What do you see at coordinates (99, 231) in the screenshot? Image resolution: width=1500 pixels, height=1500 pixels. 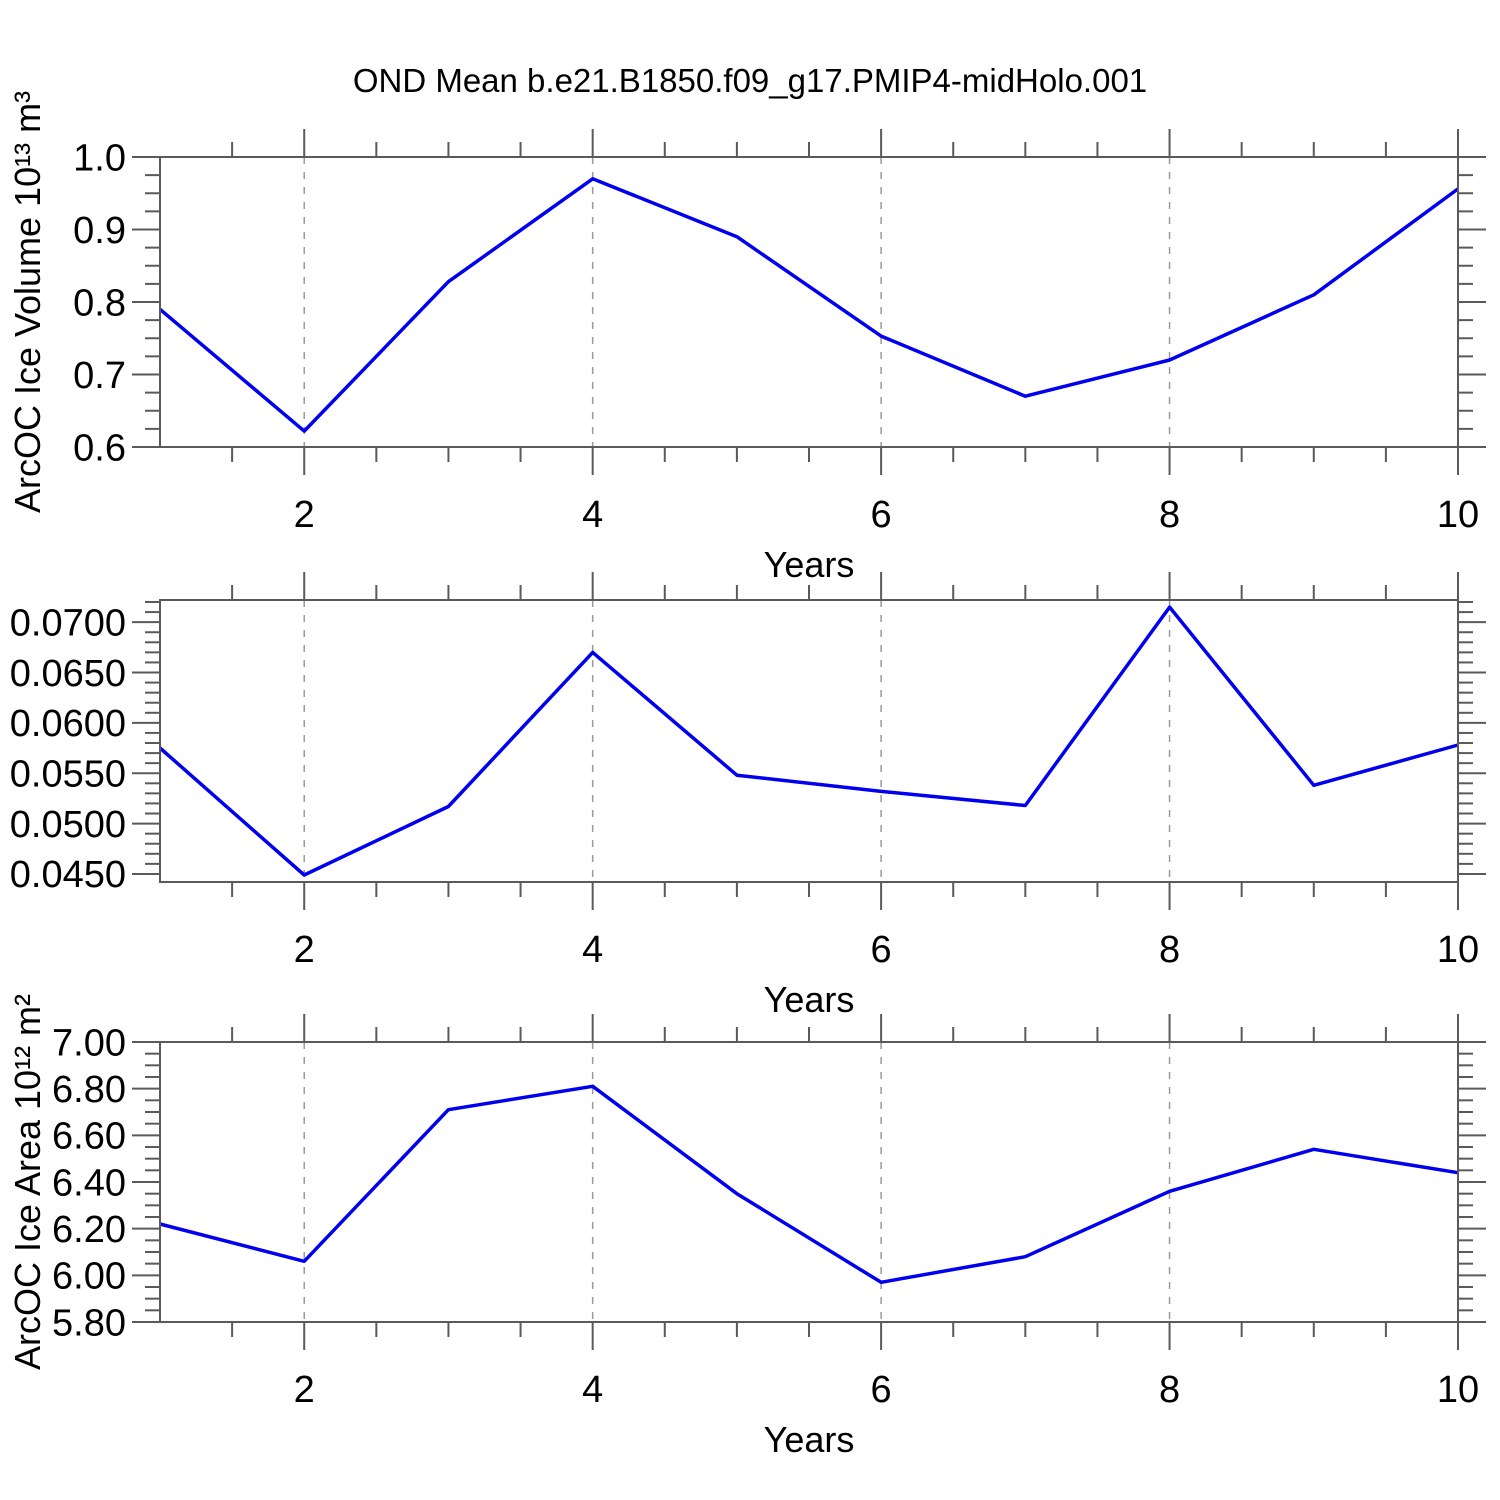 I see `y-axis-tick-label: 0.9` at bounding box center [99, 231].